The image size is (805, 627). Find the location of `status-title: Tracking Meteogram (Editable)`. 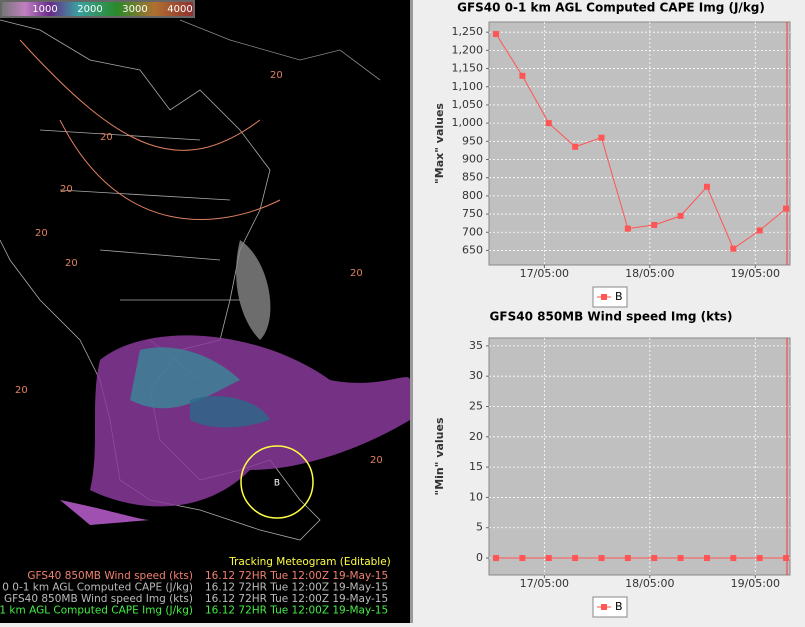

status-title: Tracking Meteogram (Editable) is located at coordinates (309, 562).